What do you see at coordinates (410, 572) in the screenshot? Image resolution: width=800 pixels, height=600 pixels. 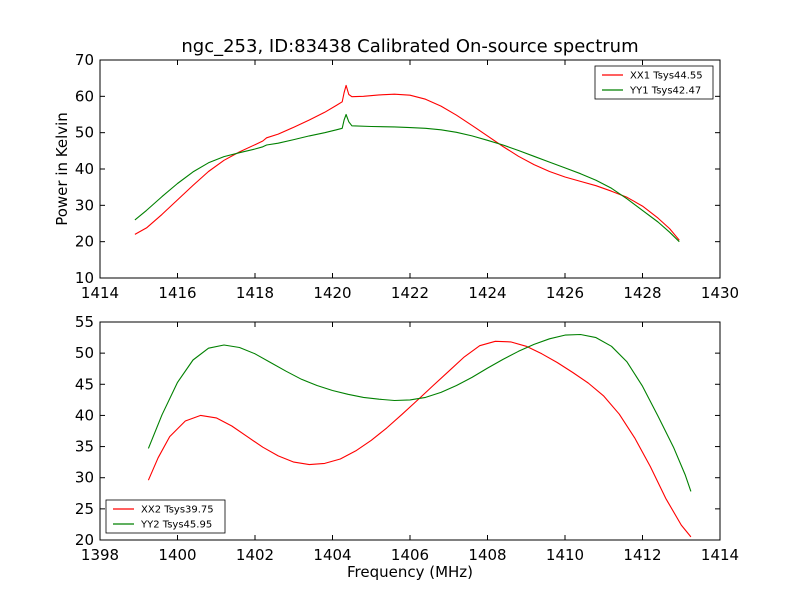 I see `x-axis-label: Frequency (MHz)` at bounding box center [410, 572].